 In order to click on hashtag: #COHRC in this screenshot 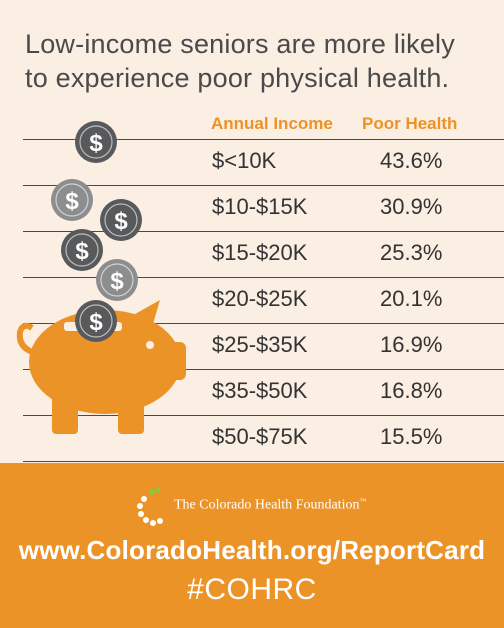, I will do `click(252, 589)`.